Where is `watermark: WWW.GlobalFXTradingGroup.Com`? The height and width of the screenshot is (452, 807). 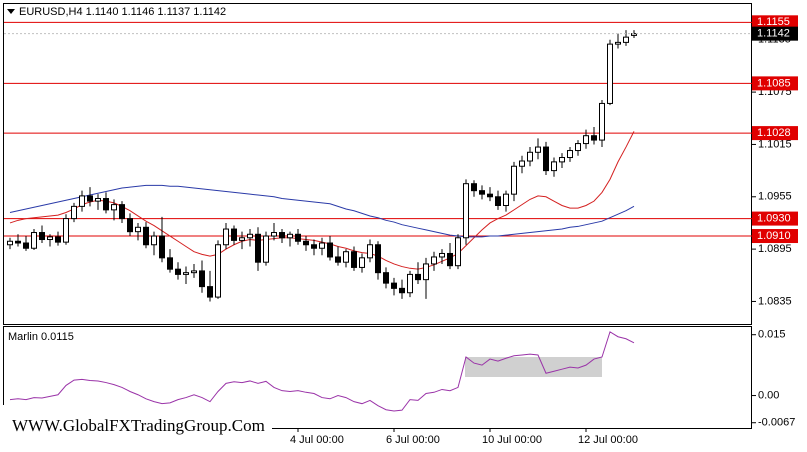
watermark: WWW.GlobalFXTradingGroup.Com is located at coordinates (138, 425).